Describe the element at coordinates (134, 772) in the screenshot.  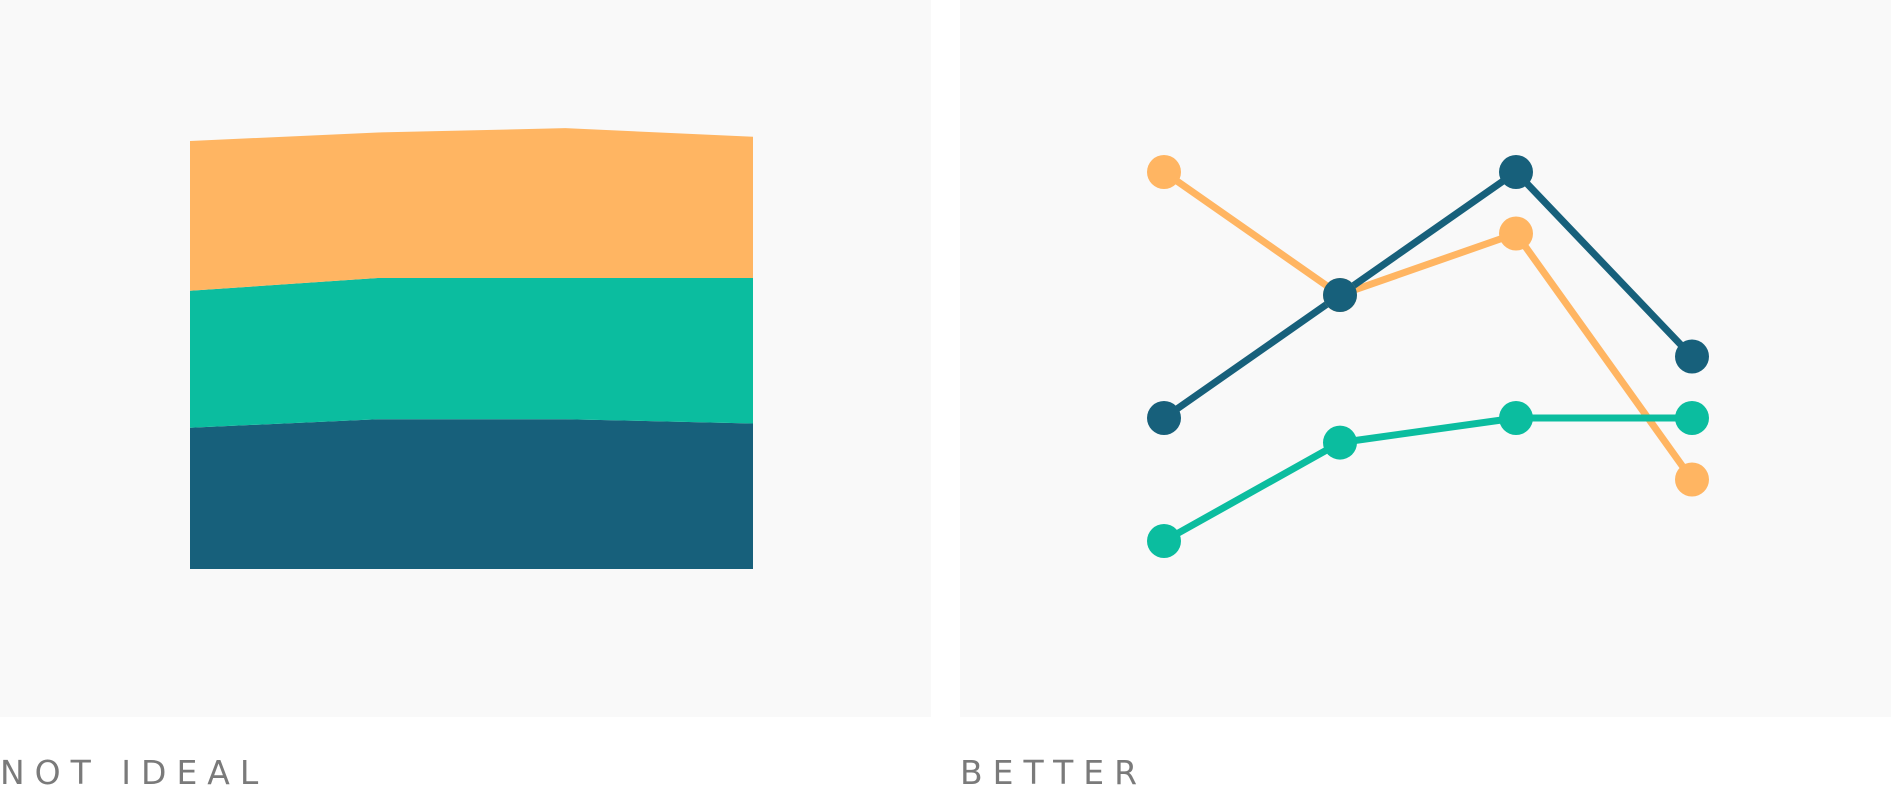
I see `caption-not-ideal: NOT IDEAL` at that location.